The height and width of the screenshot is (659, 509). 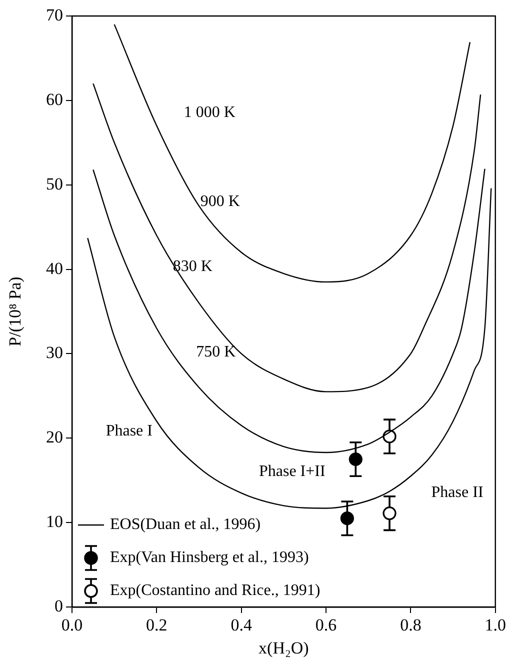 I want to click on y-tick-label: 70, so click(x=54, y=14).